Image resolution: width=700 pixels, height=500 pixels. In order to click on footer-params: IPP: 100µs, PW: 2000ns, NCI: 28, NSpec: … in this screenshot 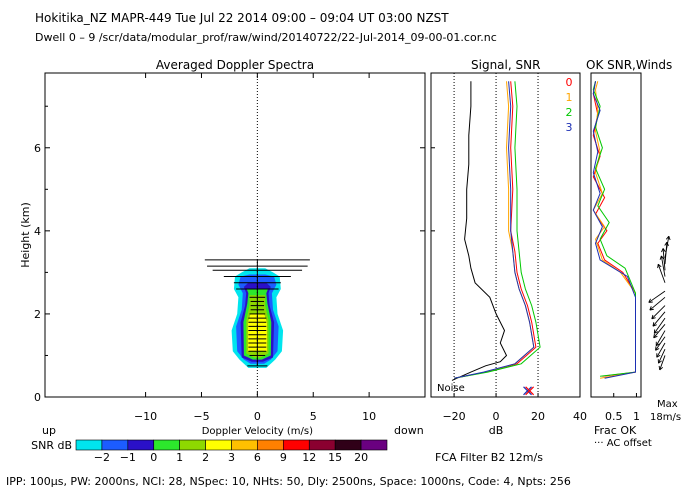, I will do `click(288, 481)`.